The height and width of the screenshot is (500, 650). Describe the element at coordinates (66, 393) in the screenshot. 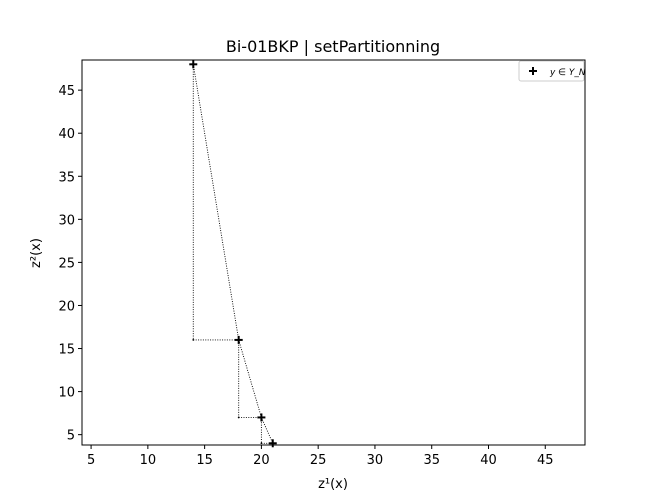

I see `y-tick-label: 10` at that location.